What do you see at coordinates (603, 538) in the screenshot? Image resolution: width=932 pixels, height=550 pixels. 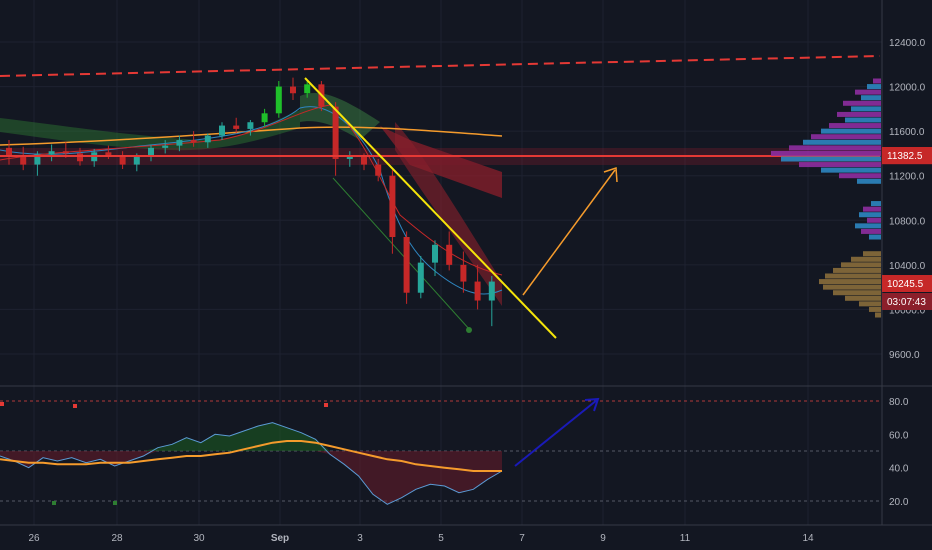 I see `time-tick-label: 9` at bounding box center [603, 538].